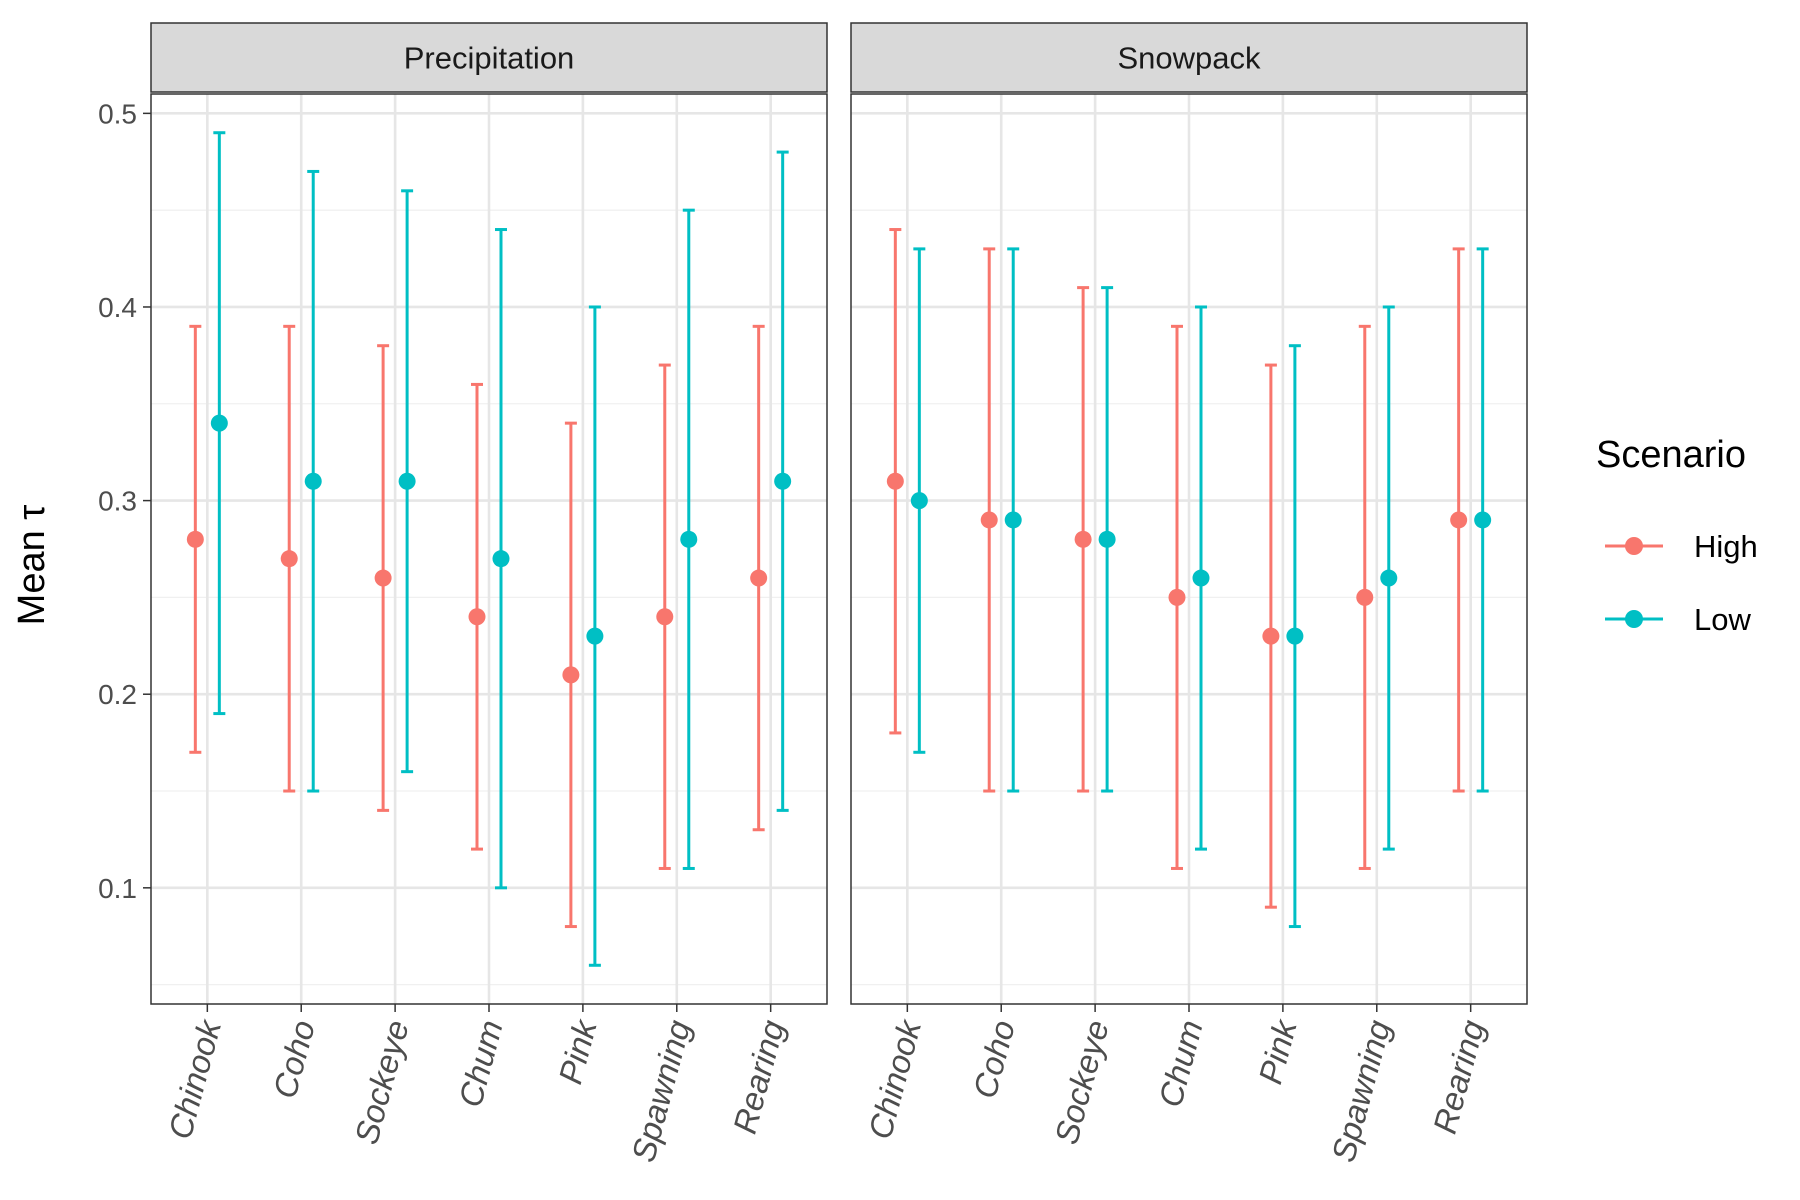 Image resolution: width=1800 pixels, height=1200 pixels. What do you see at coordinates (117, 501) in the screenshot?
I see `y-tick-label: 0.3` at bounding box center [117, 501].